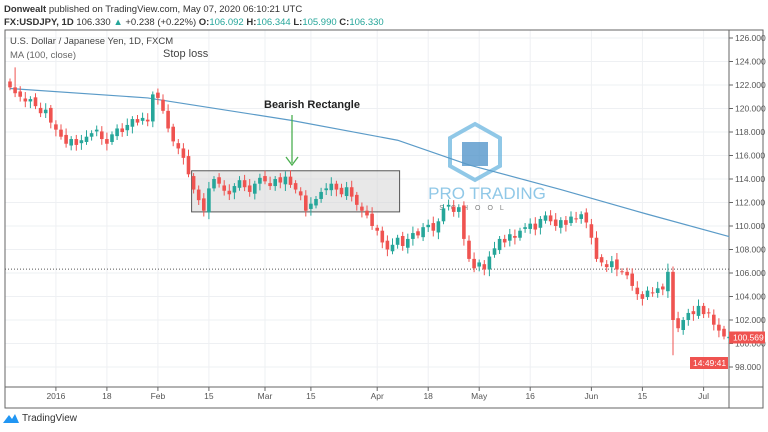 This screenshot has width=768, height=432. I want to click on legend-title: U.S. Dollar / Japanese Yen, 1D, FXCM, so click(92, 41).